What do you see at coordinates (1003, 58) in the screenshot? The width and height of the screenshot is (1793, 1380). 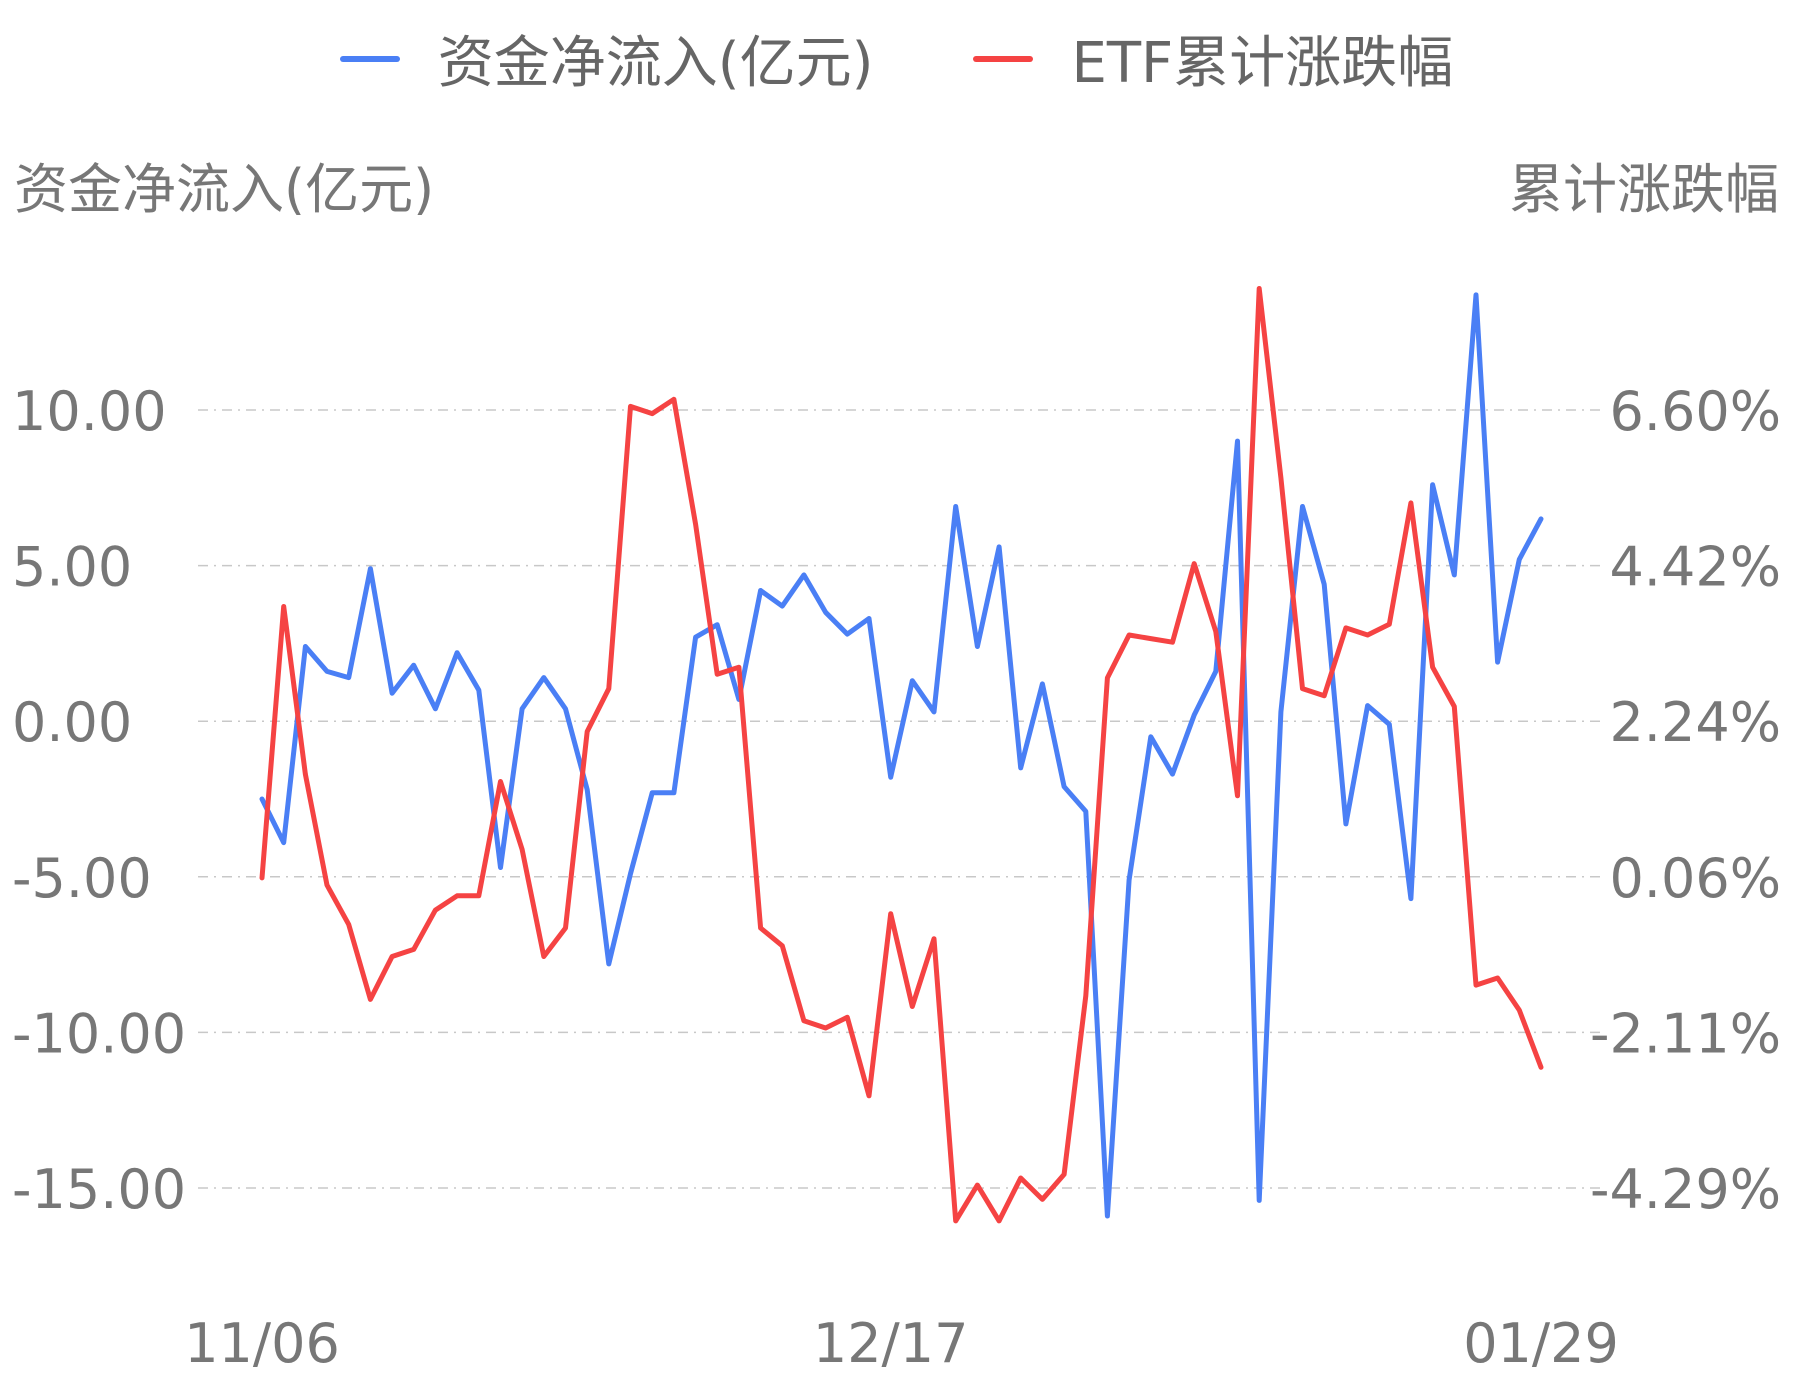 I see `legend-swatch-etf-change` at bounding box center [1003, 58].